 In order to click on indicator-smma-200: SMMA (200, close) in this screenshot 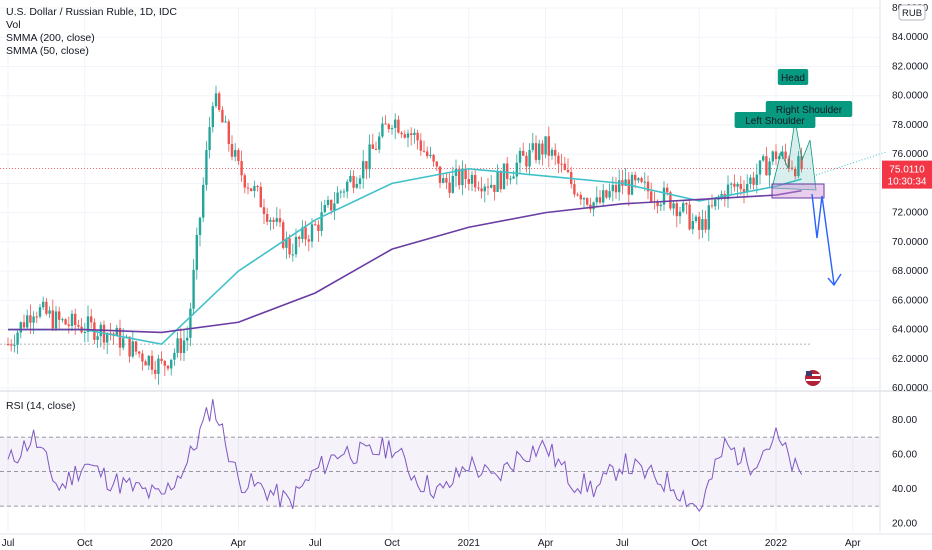, I will do `click(50, 38)`.